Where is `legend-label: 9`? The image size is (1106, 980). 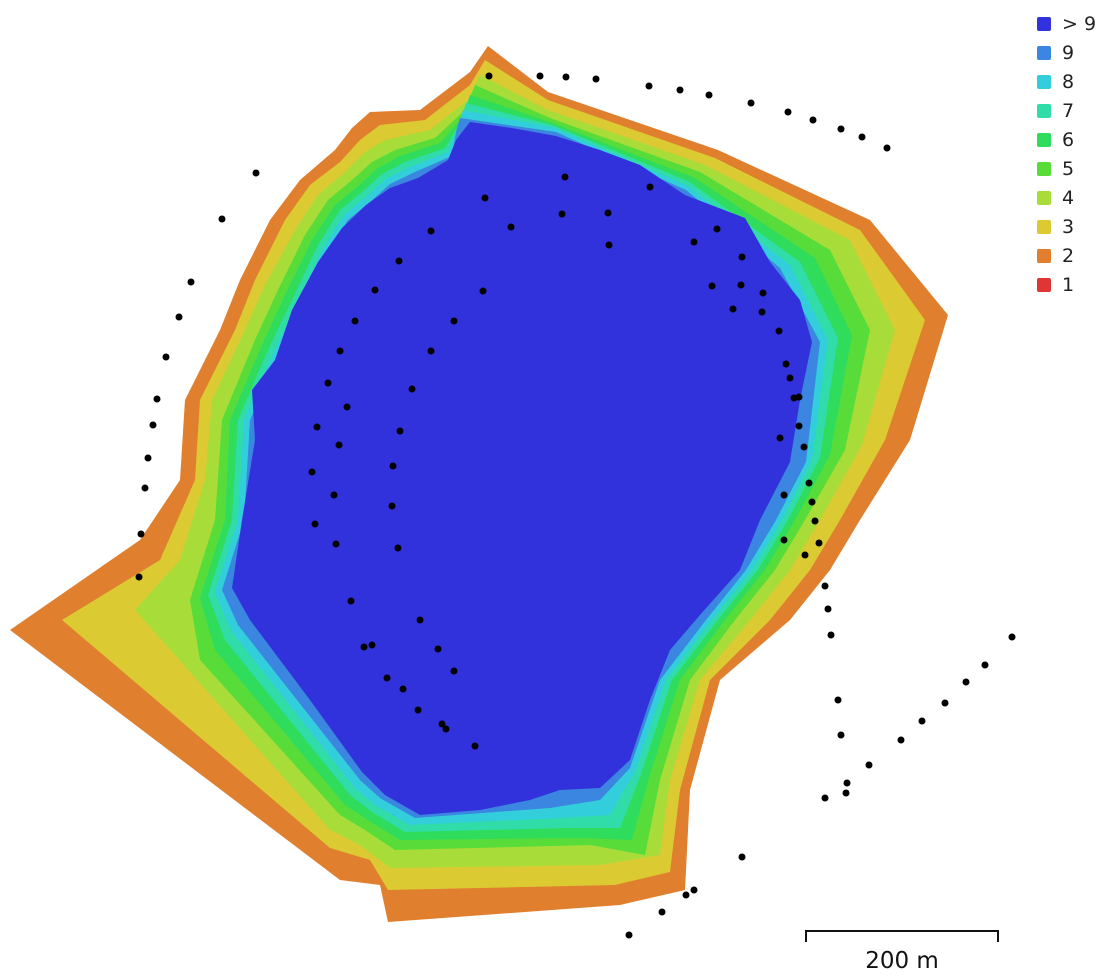
legend-label: 9 is located at coordinates (1068, 53).